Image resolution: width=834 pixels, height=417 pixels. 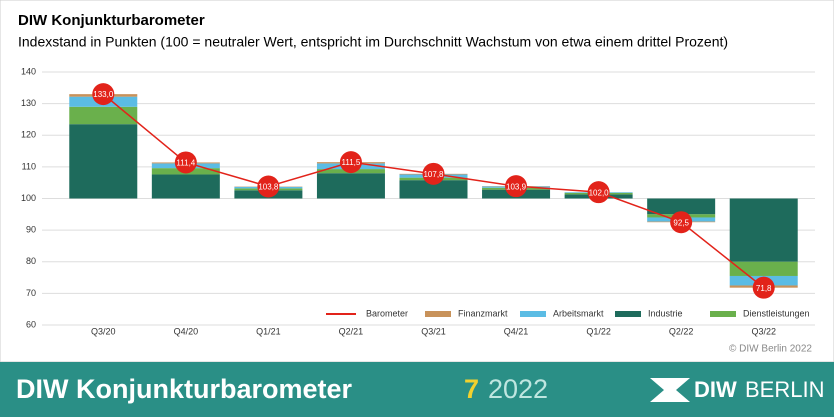 I want to click on legend-label: Barometer, so click(x=387, y=313).